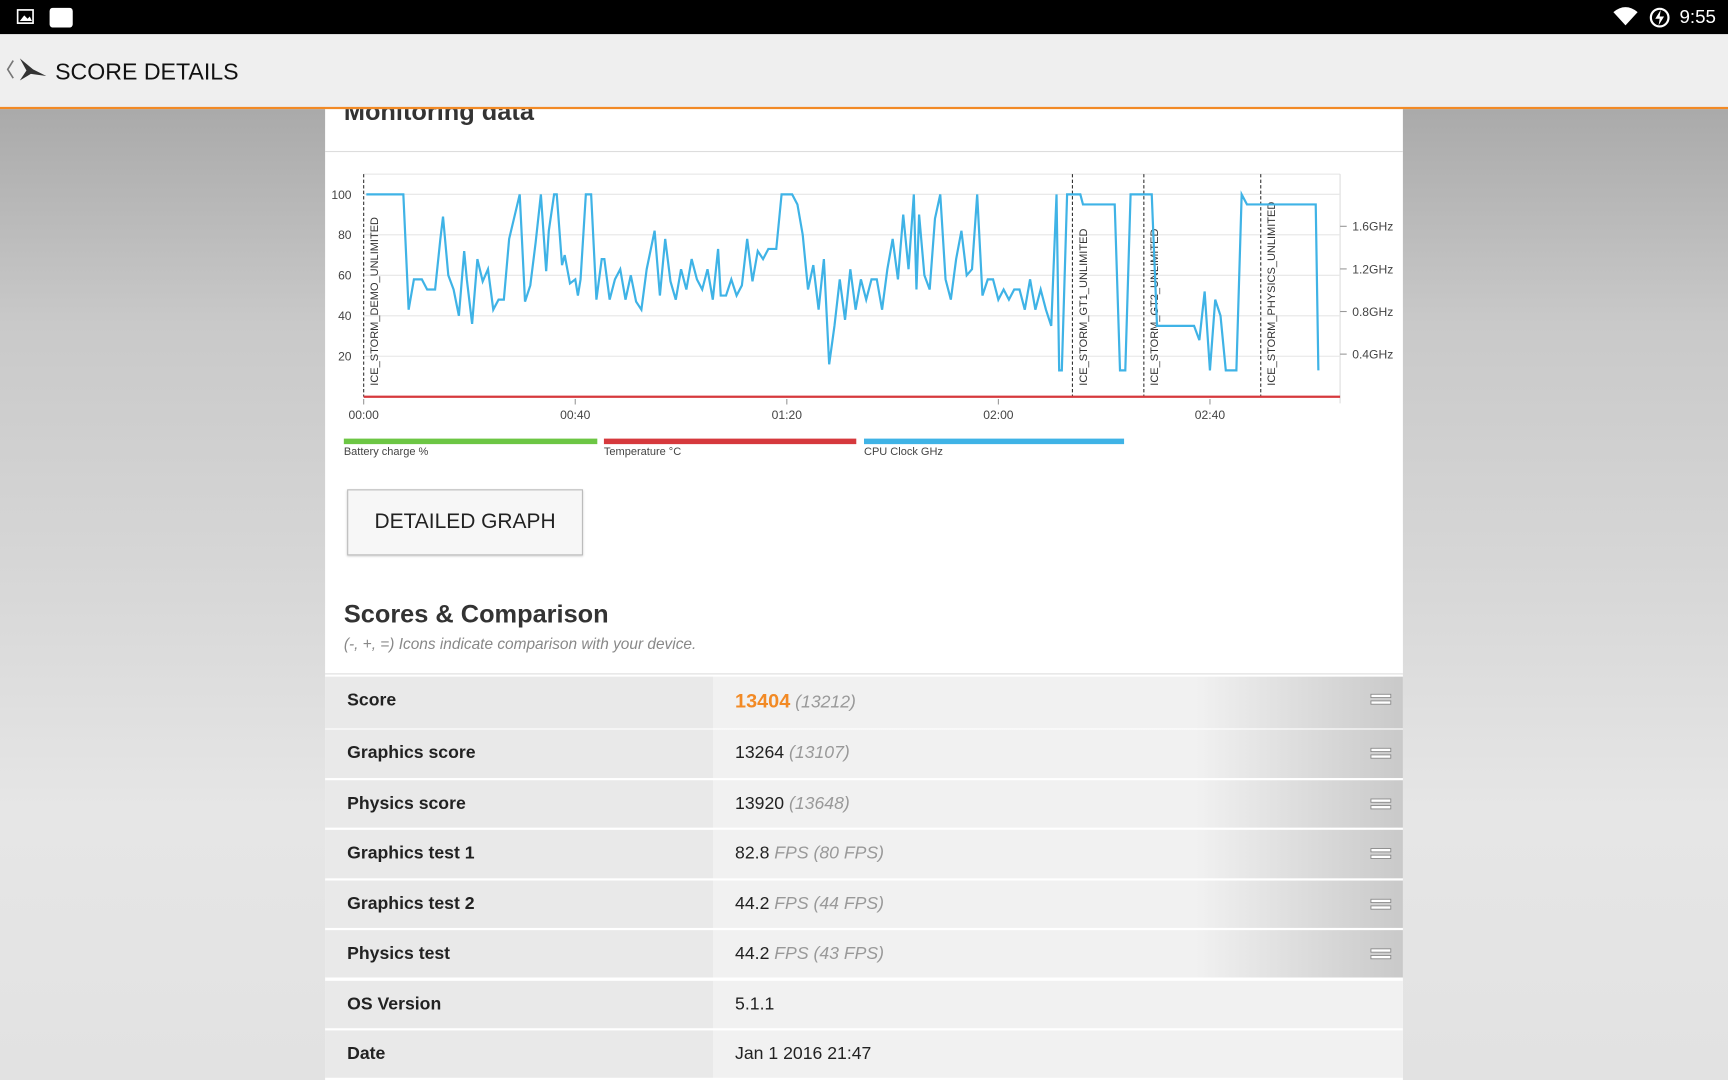 The height and width of the screenshot is (1080, 1728). I want to click on row-label: OS Version, so click(394, 1004).